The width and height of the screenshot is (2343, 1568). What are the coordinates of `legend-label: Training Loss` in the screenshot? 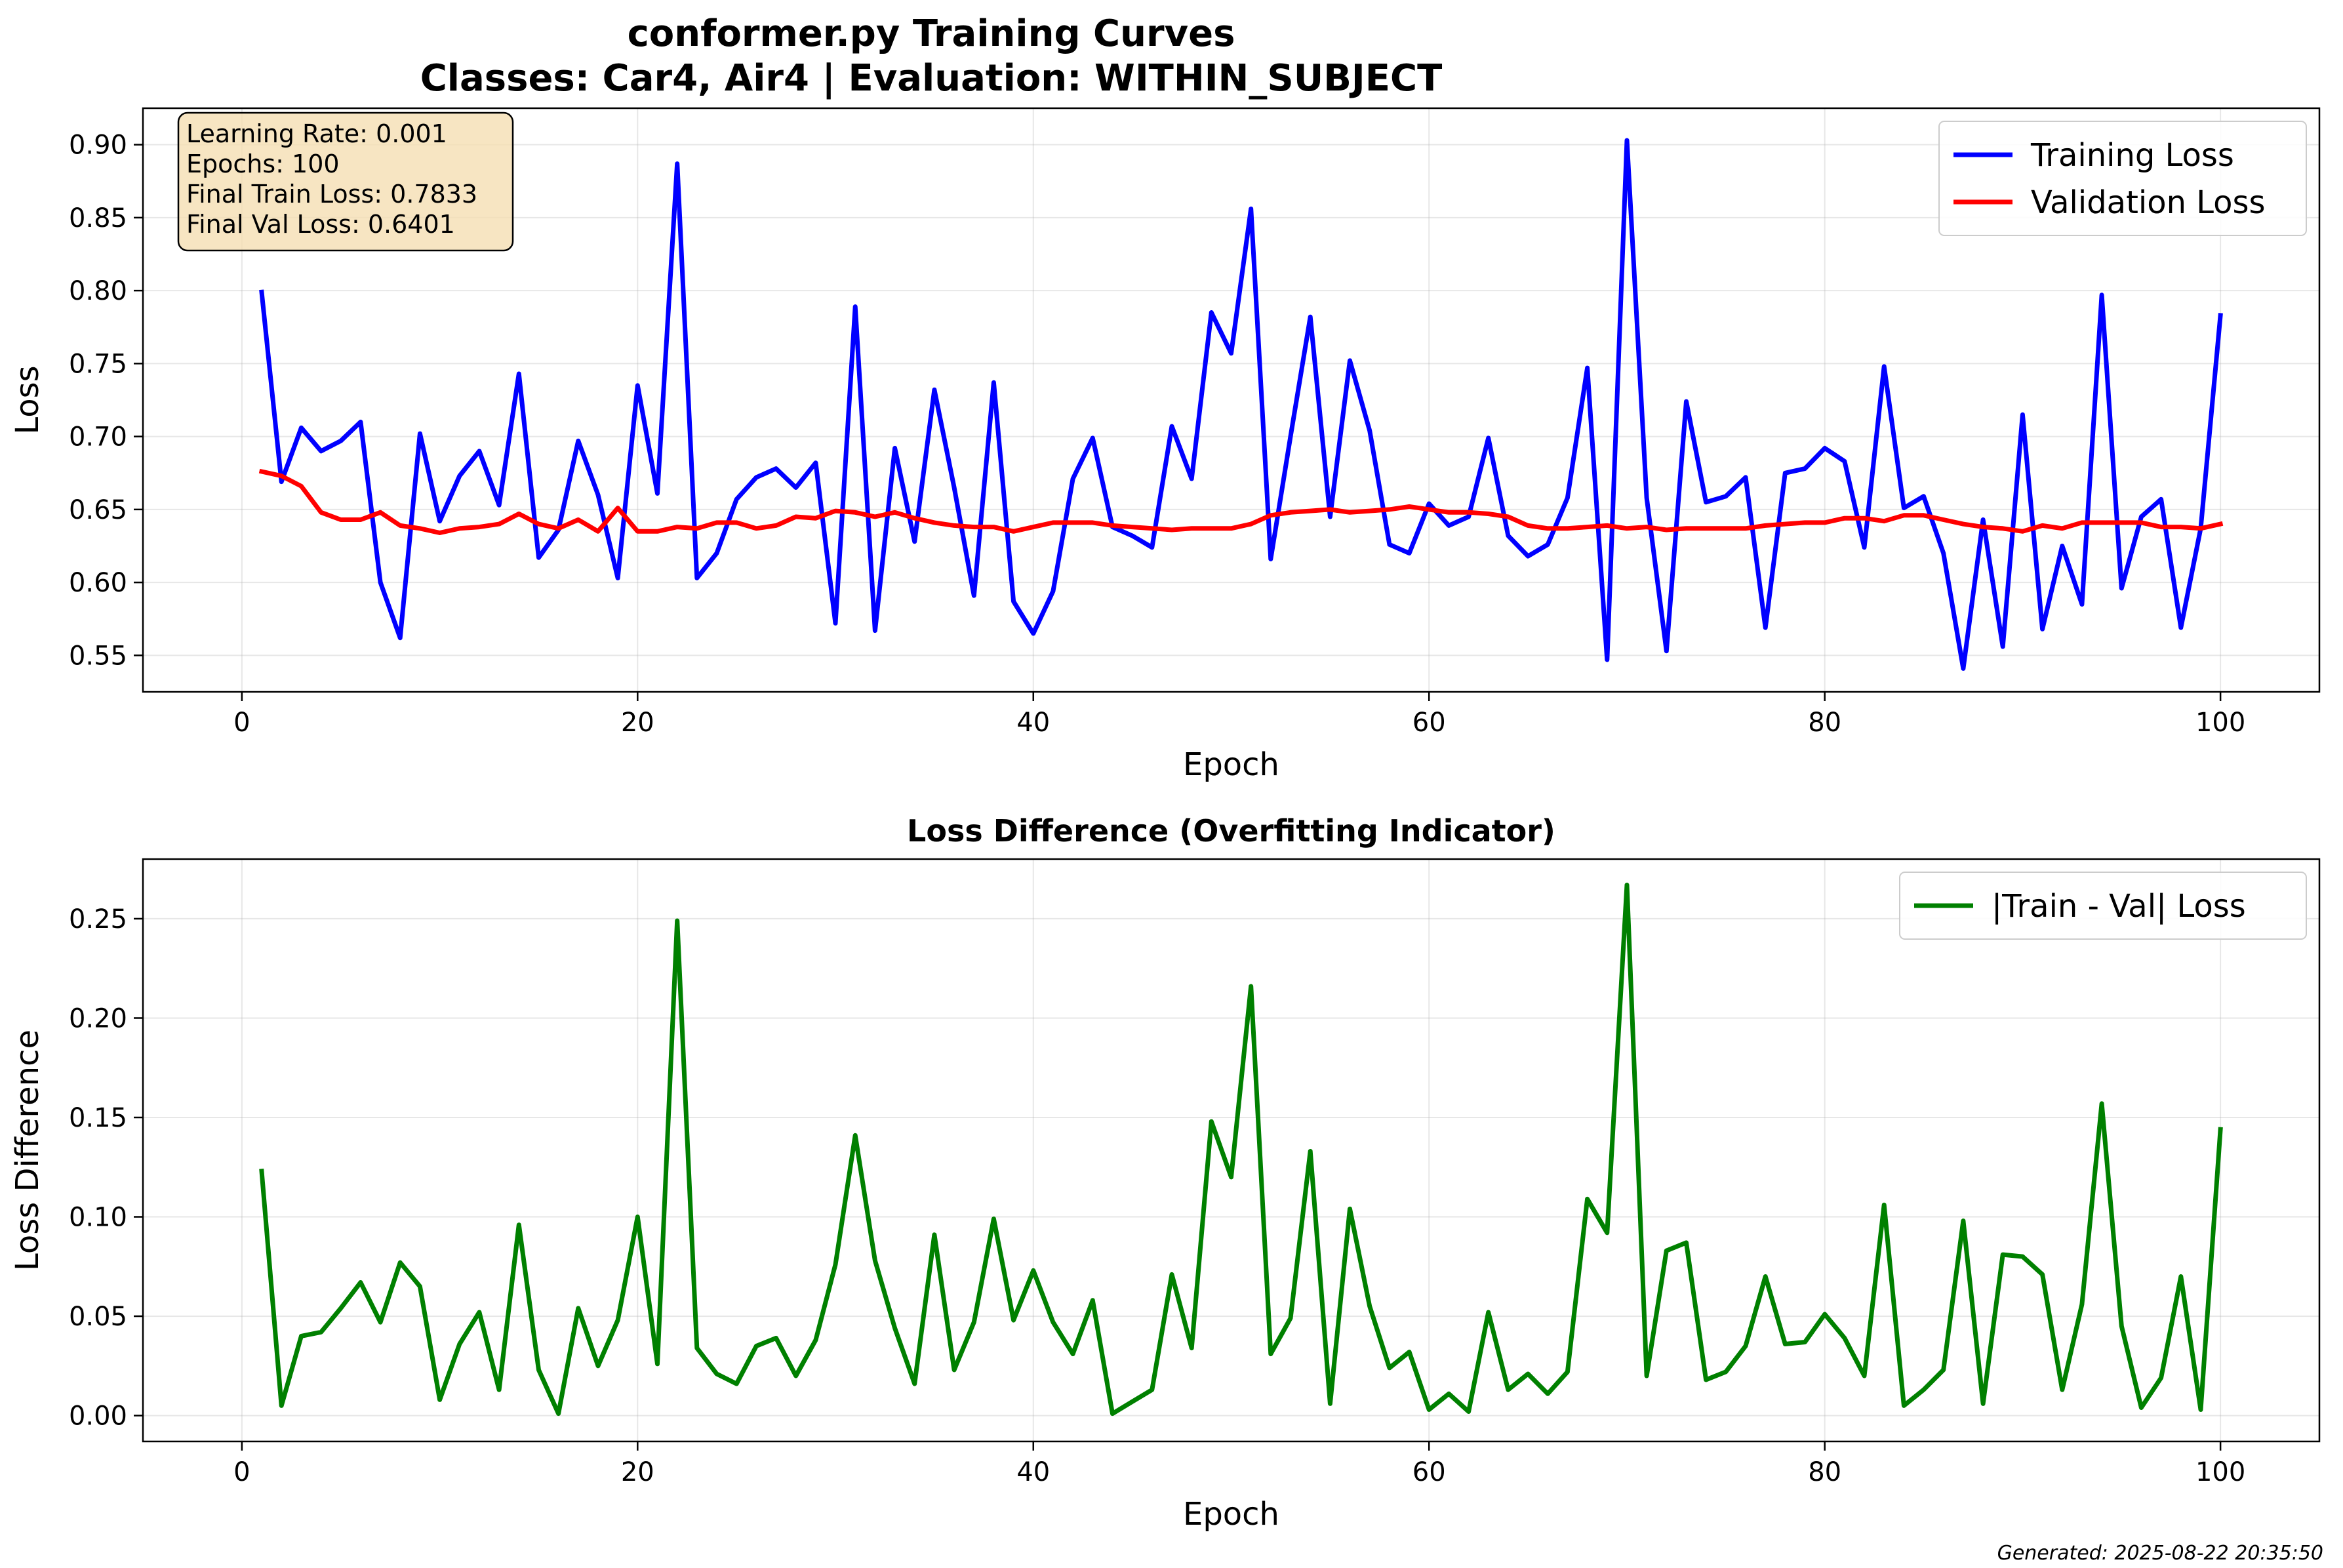 It's located at (2132, 155).